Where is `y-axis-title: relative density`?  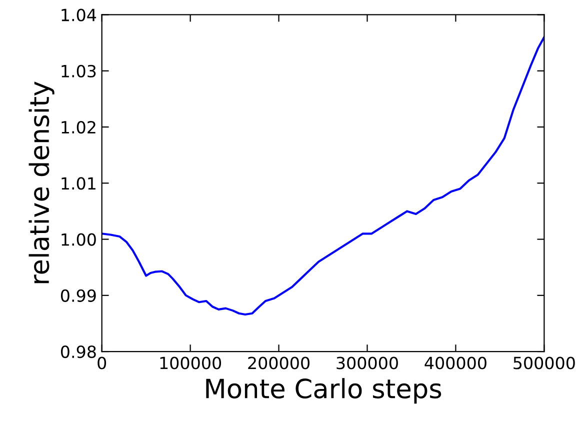 y-axis-title: relative density is located at coordinates (41, 183).